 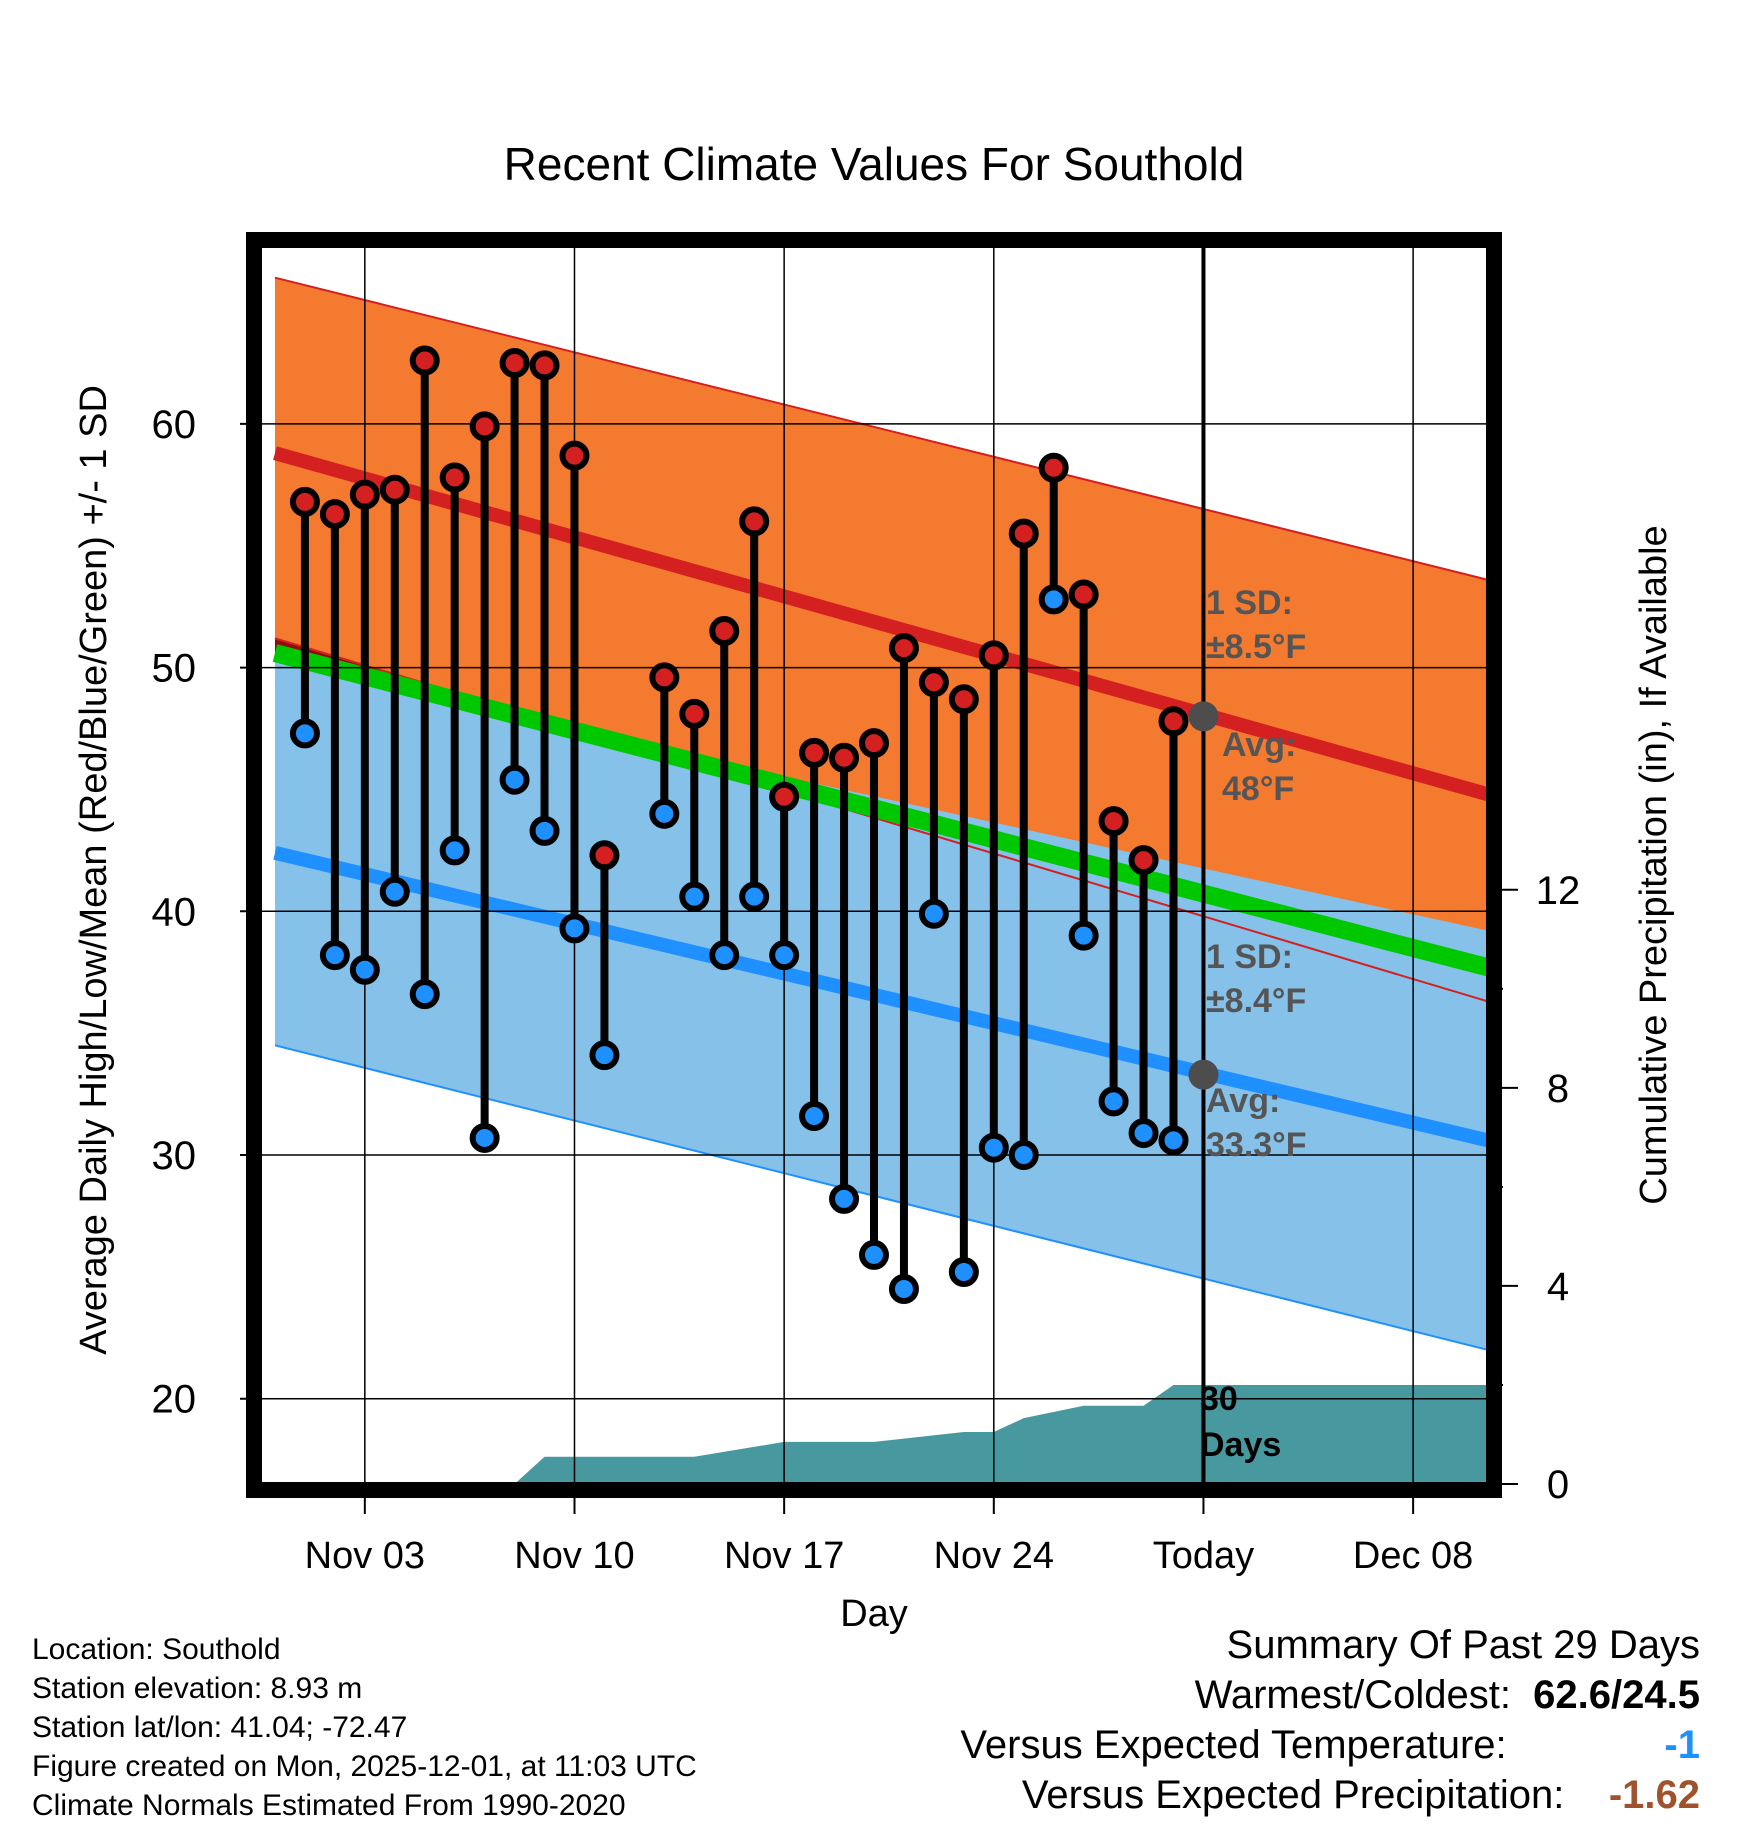 What do you see at coordinates (1256, 1145) in the screenshot?
I see `low-avg-value: 33.3°F` at bounding box center [1256, 1145].